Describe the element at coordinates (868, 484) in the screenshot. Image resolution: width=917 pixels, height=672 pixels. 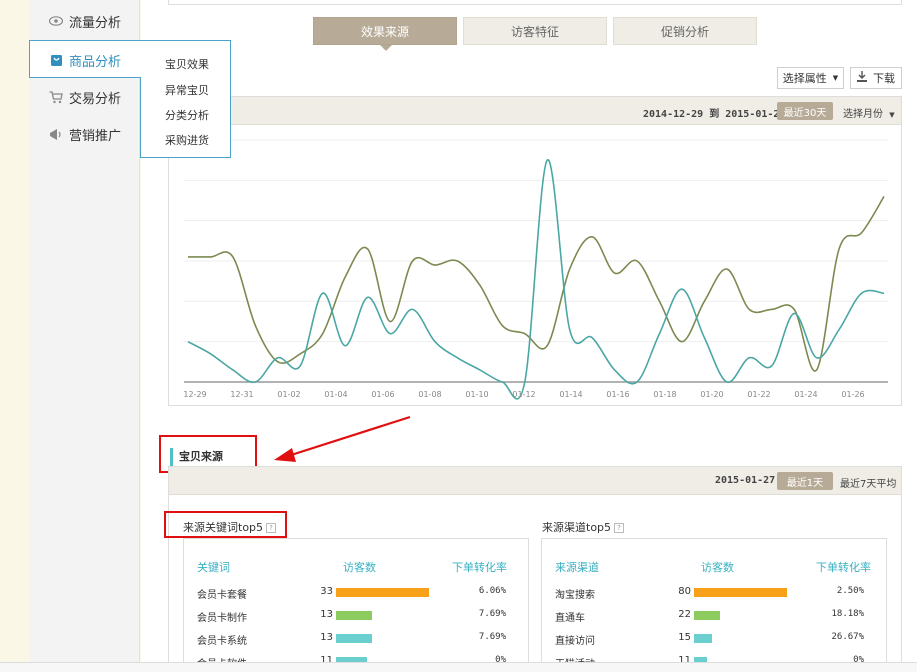
I see `recent-7-day-avg-link: 最近7天平均` at that location.